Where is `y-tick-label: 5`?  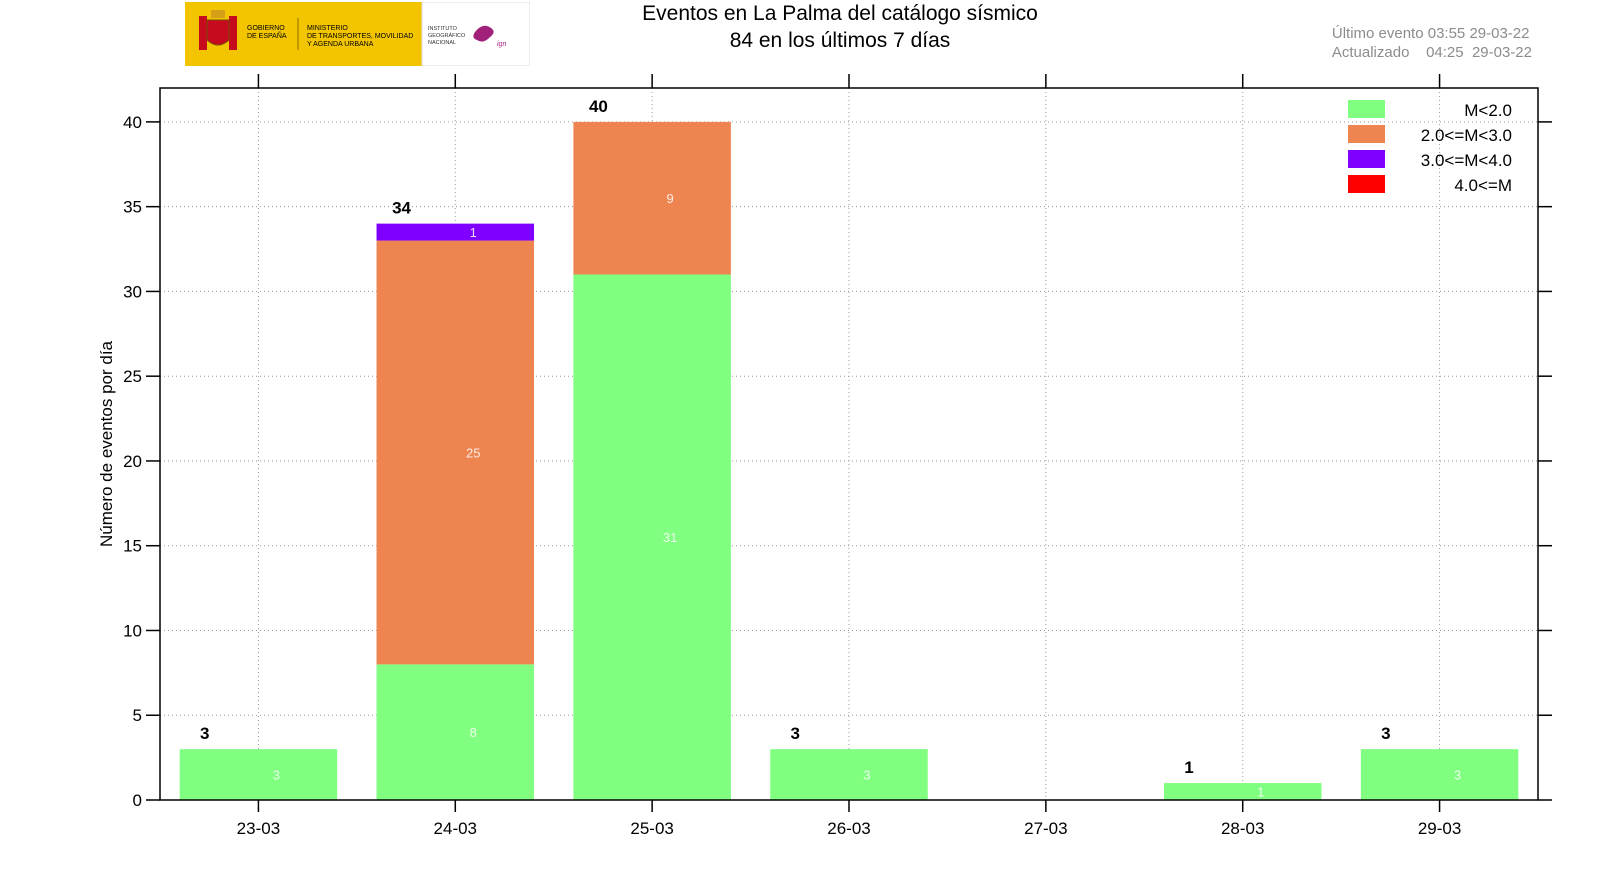 y-tick-label: 5 is located at coordinates (137, 715).